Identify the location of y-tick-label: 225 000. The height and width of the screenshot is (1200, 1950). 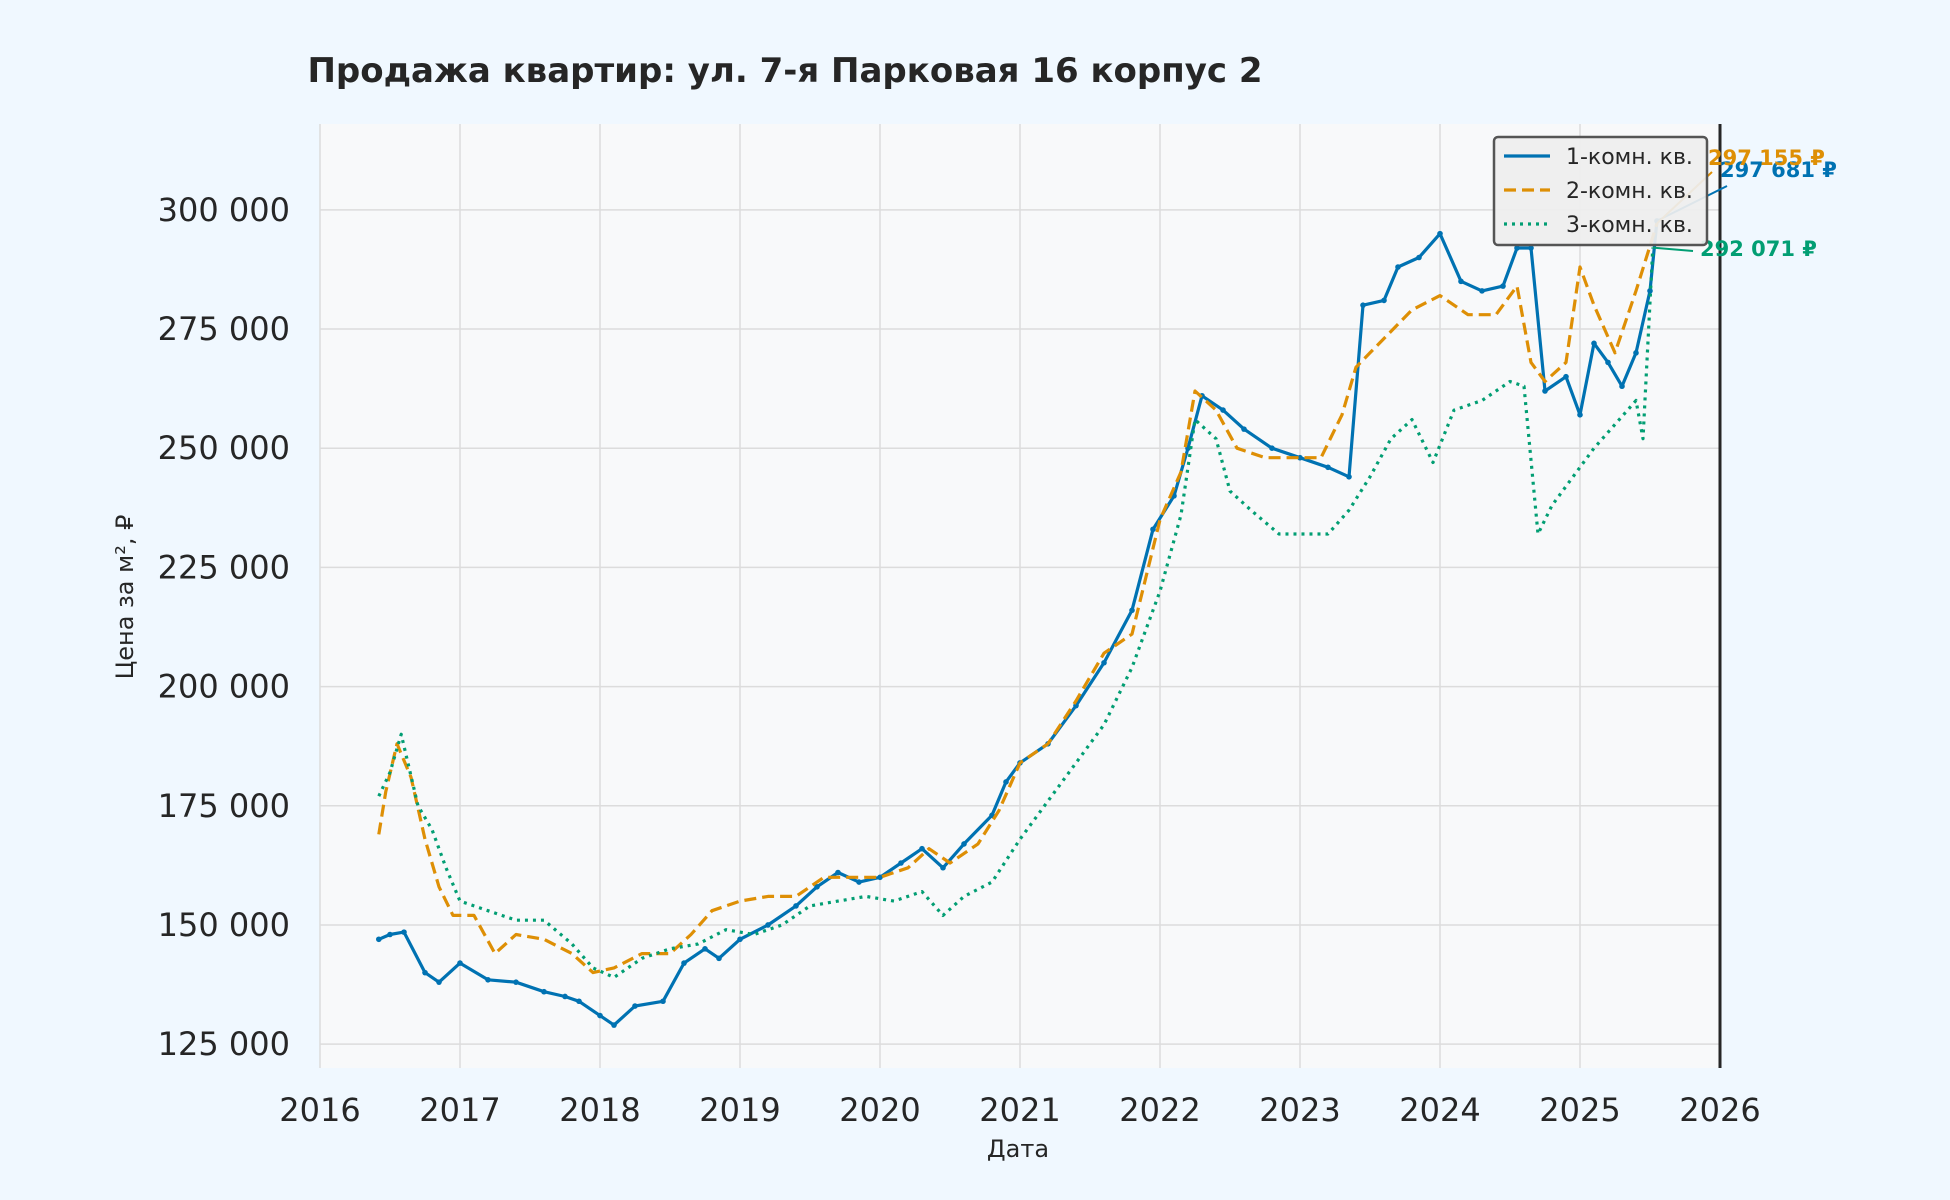
(224, 567).